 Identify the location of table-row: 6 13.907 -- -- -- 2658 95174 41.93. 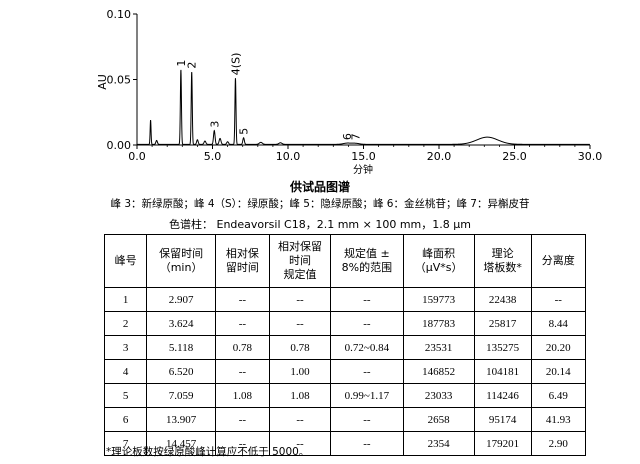
(345, 419).